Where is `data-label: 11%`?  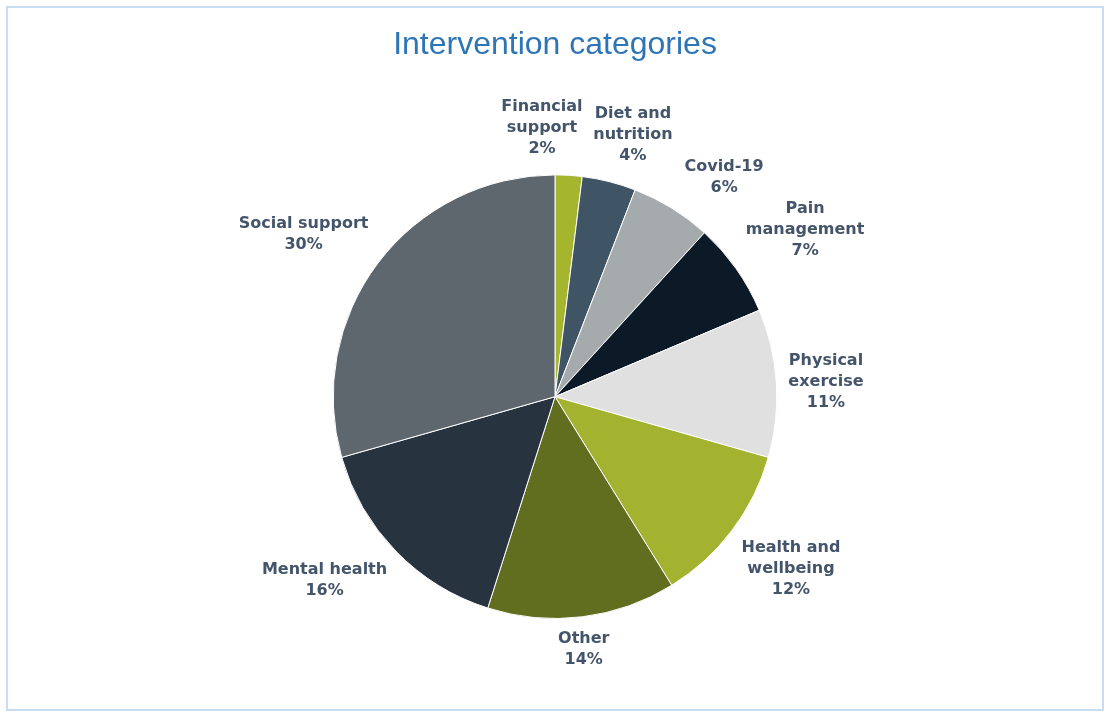 data-label: 11% is located at coordinates (826, 402).